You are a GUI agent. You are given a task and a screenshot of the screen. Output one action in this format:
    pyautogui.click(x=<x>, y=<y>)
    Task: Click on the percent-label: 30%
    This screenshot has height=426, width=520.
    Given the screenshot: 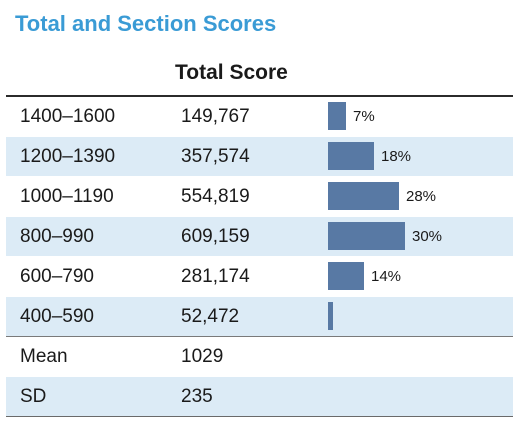 What is the action you would take?
    pyautogui.click(x=427, y=236)
    